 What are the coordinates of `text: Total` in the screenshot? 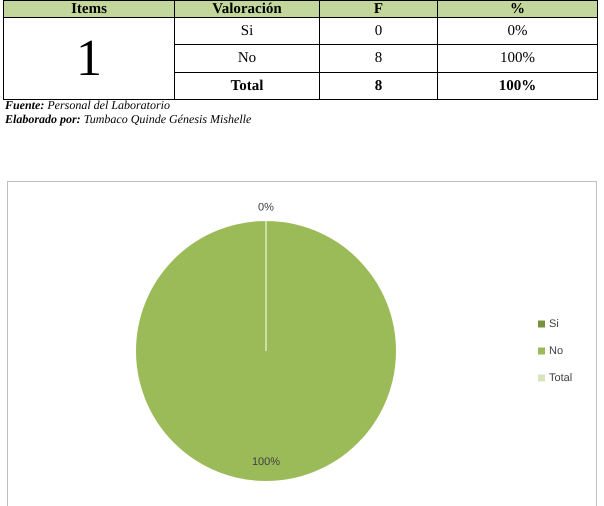 It's located at (247, 86).